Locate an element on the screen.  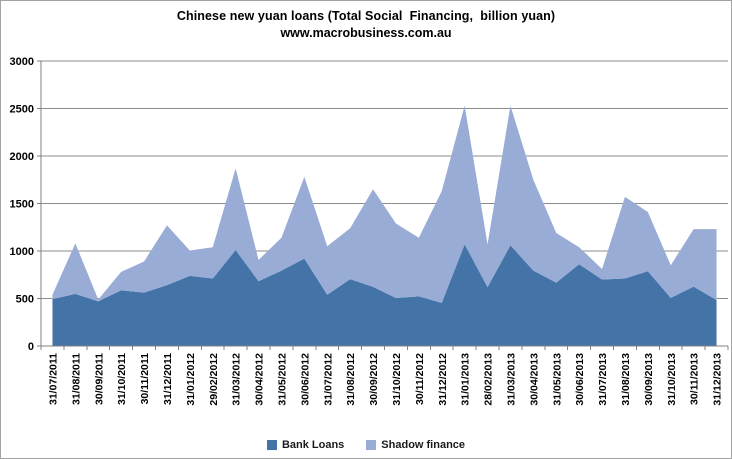
x-axis-label: 30/09/2013 is located at coordinates (649, 379).